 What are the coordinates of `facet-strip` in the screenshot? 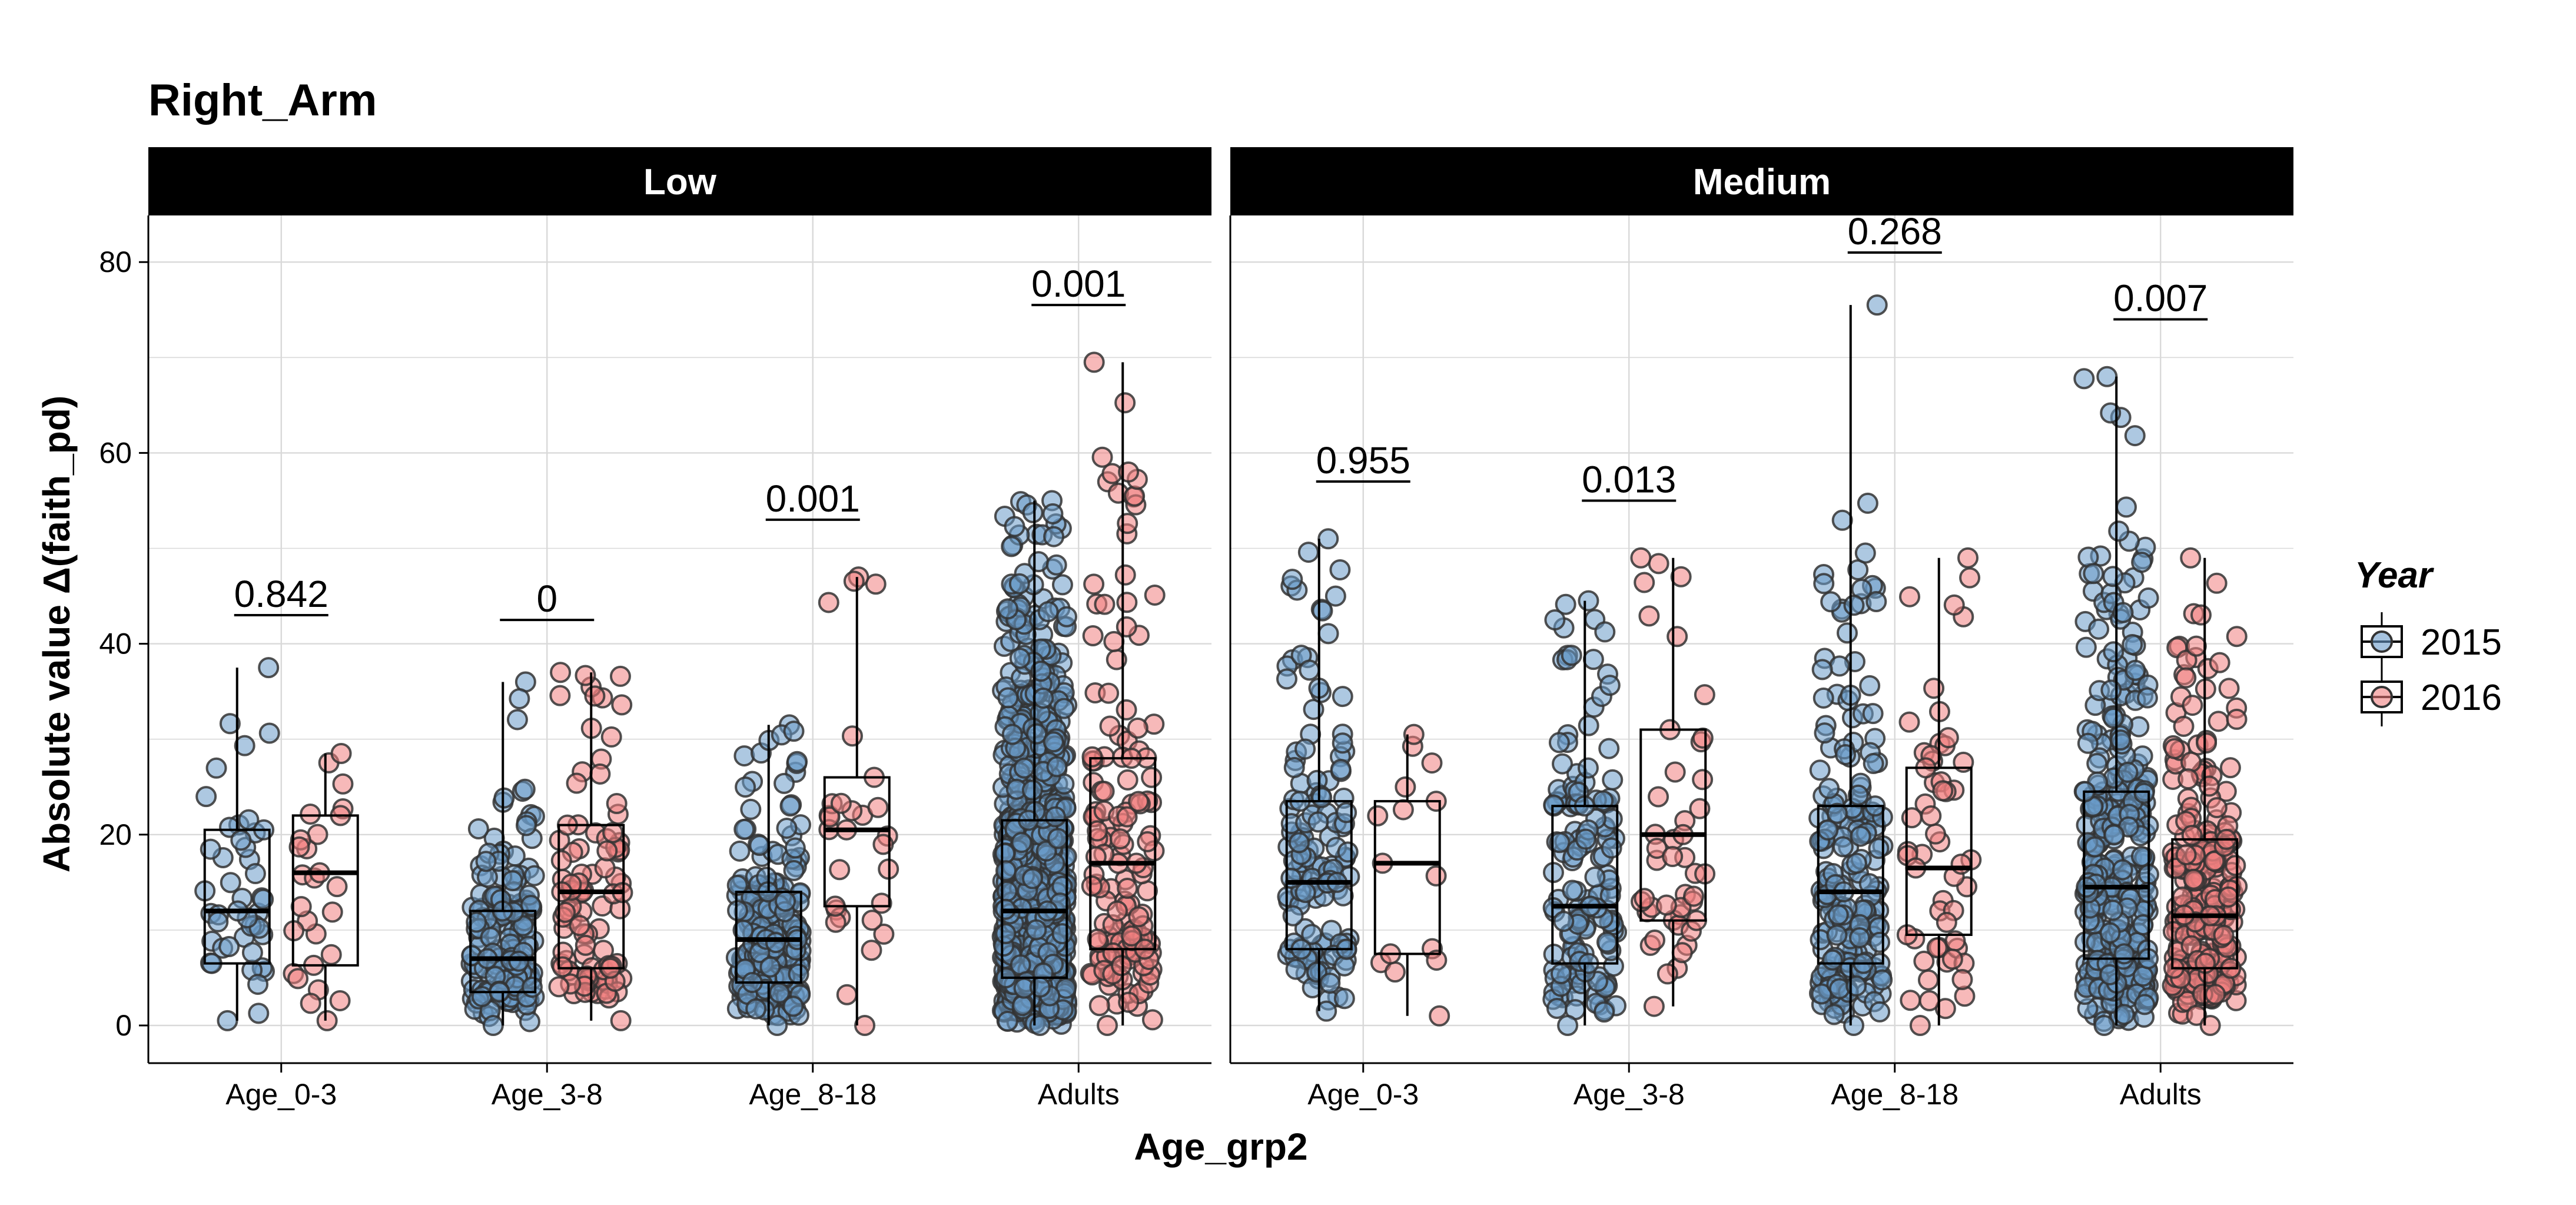 It's located at (679, 181).